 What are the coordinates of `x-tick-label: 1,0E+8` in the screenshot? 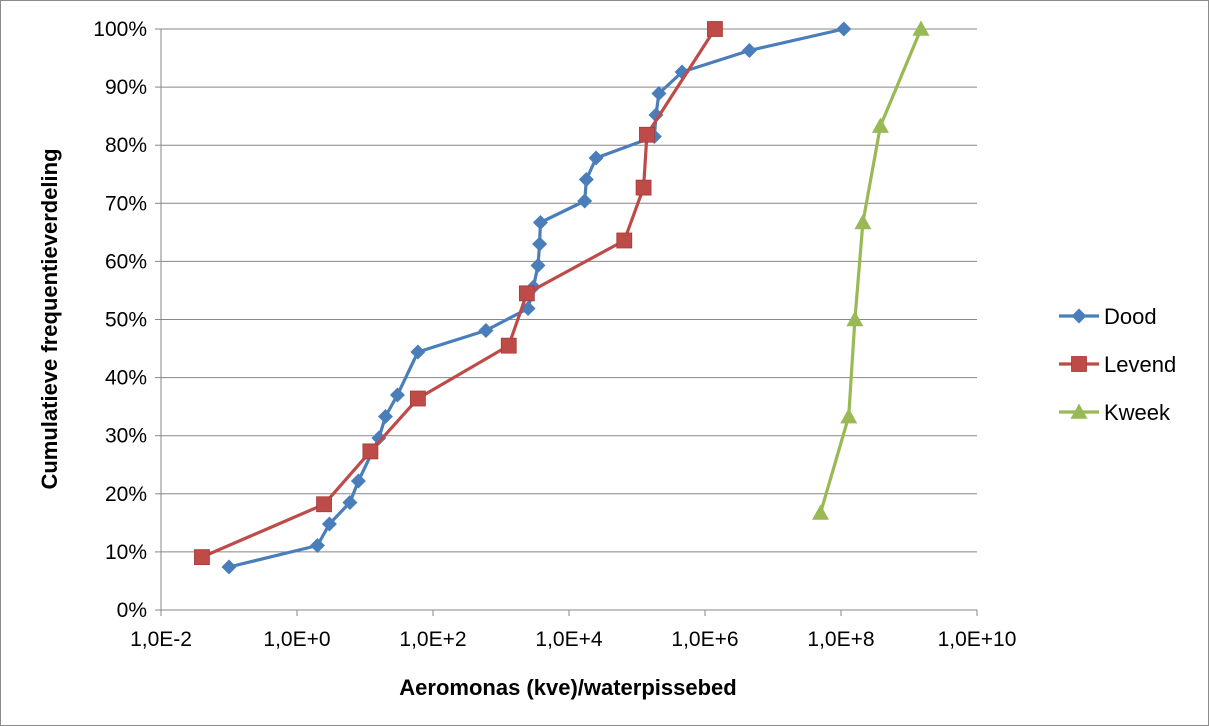 It's located at (840, 639).